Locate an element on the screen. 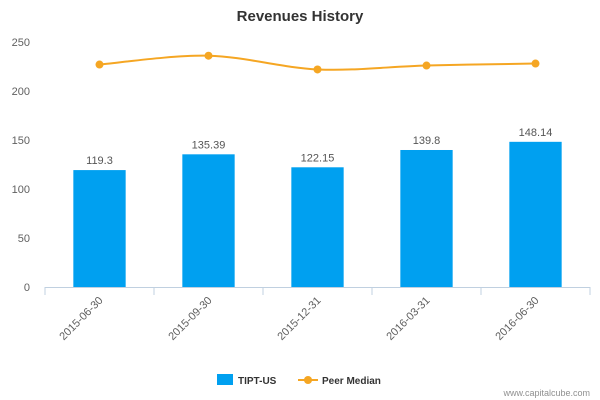 The width and height of the screenshot is (600, 400). legend-swatch-tipt-us is located at coordinates (225, 379).